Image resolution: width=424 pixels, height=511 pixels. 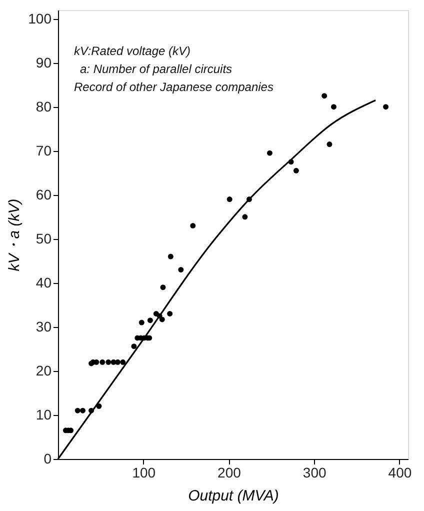 What do you see at coordinates (230, 472) in the screenshot?
I see `x-tick-label: 200` at bounding box center [230, 472].